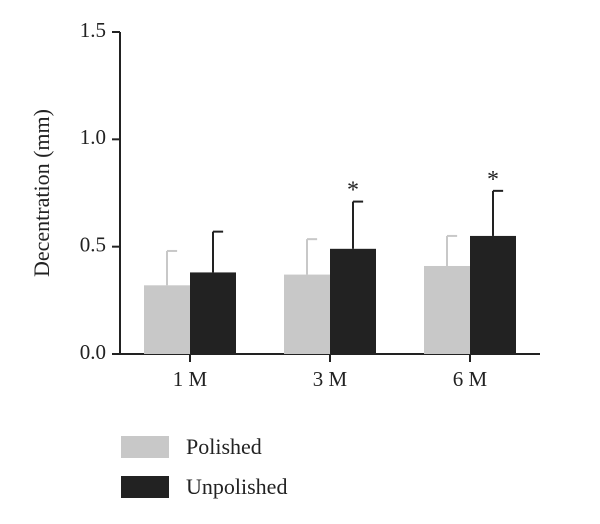 The width and height of the screenshot is (600, 524). What do you see at coordinates (93, 352) in the screenshot?
I see `y-tick-label: 0.0` at bounding box center [93, 352].